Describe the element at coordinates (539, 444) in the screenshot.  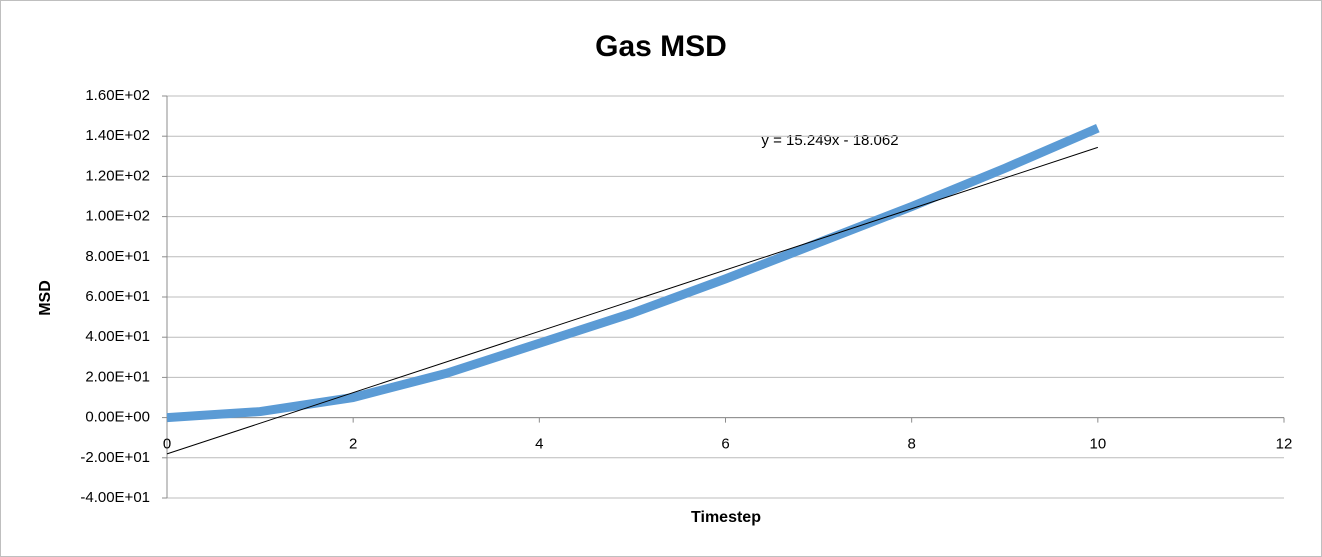
I see `x-tick-label: 4` at that location.